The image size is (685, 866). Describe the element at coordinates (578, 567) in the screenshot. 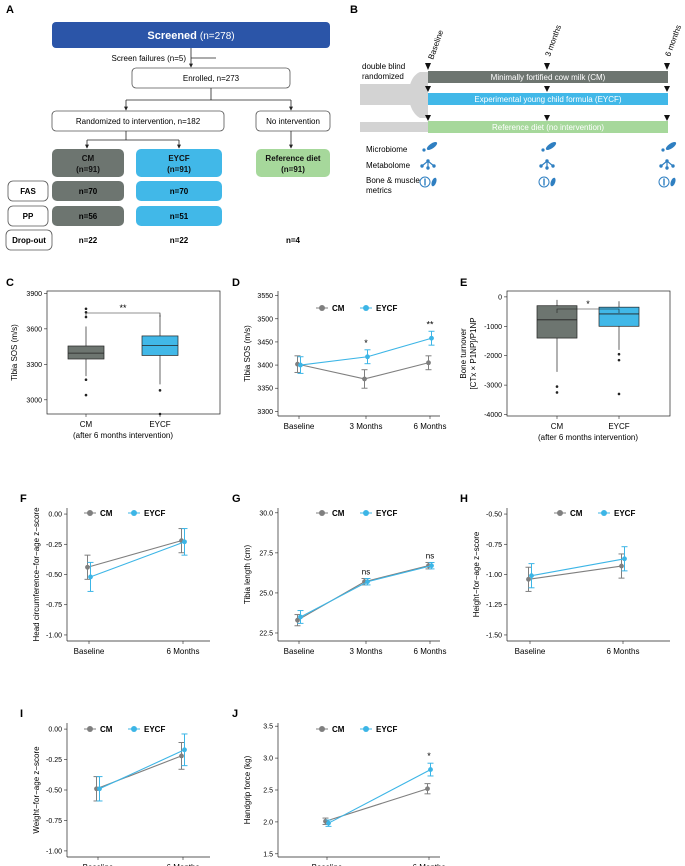

I see `series-eycf` at that location.